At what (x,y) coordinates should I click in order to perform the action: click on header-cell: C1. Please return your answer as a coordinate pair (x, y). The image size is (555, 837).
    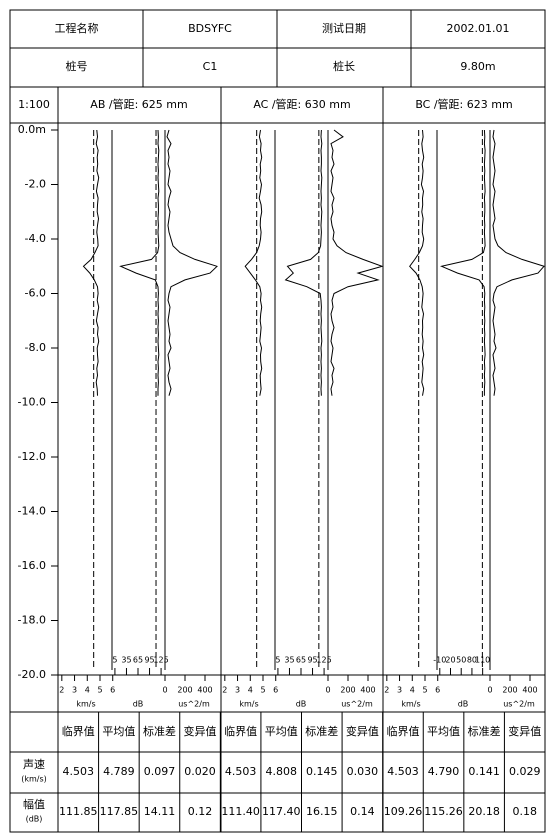
    Looking at the image, I should click on (210, 66).